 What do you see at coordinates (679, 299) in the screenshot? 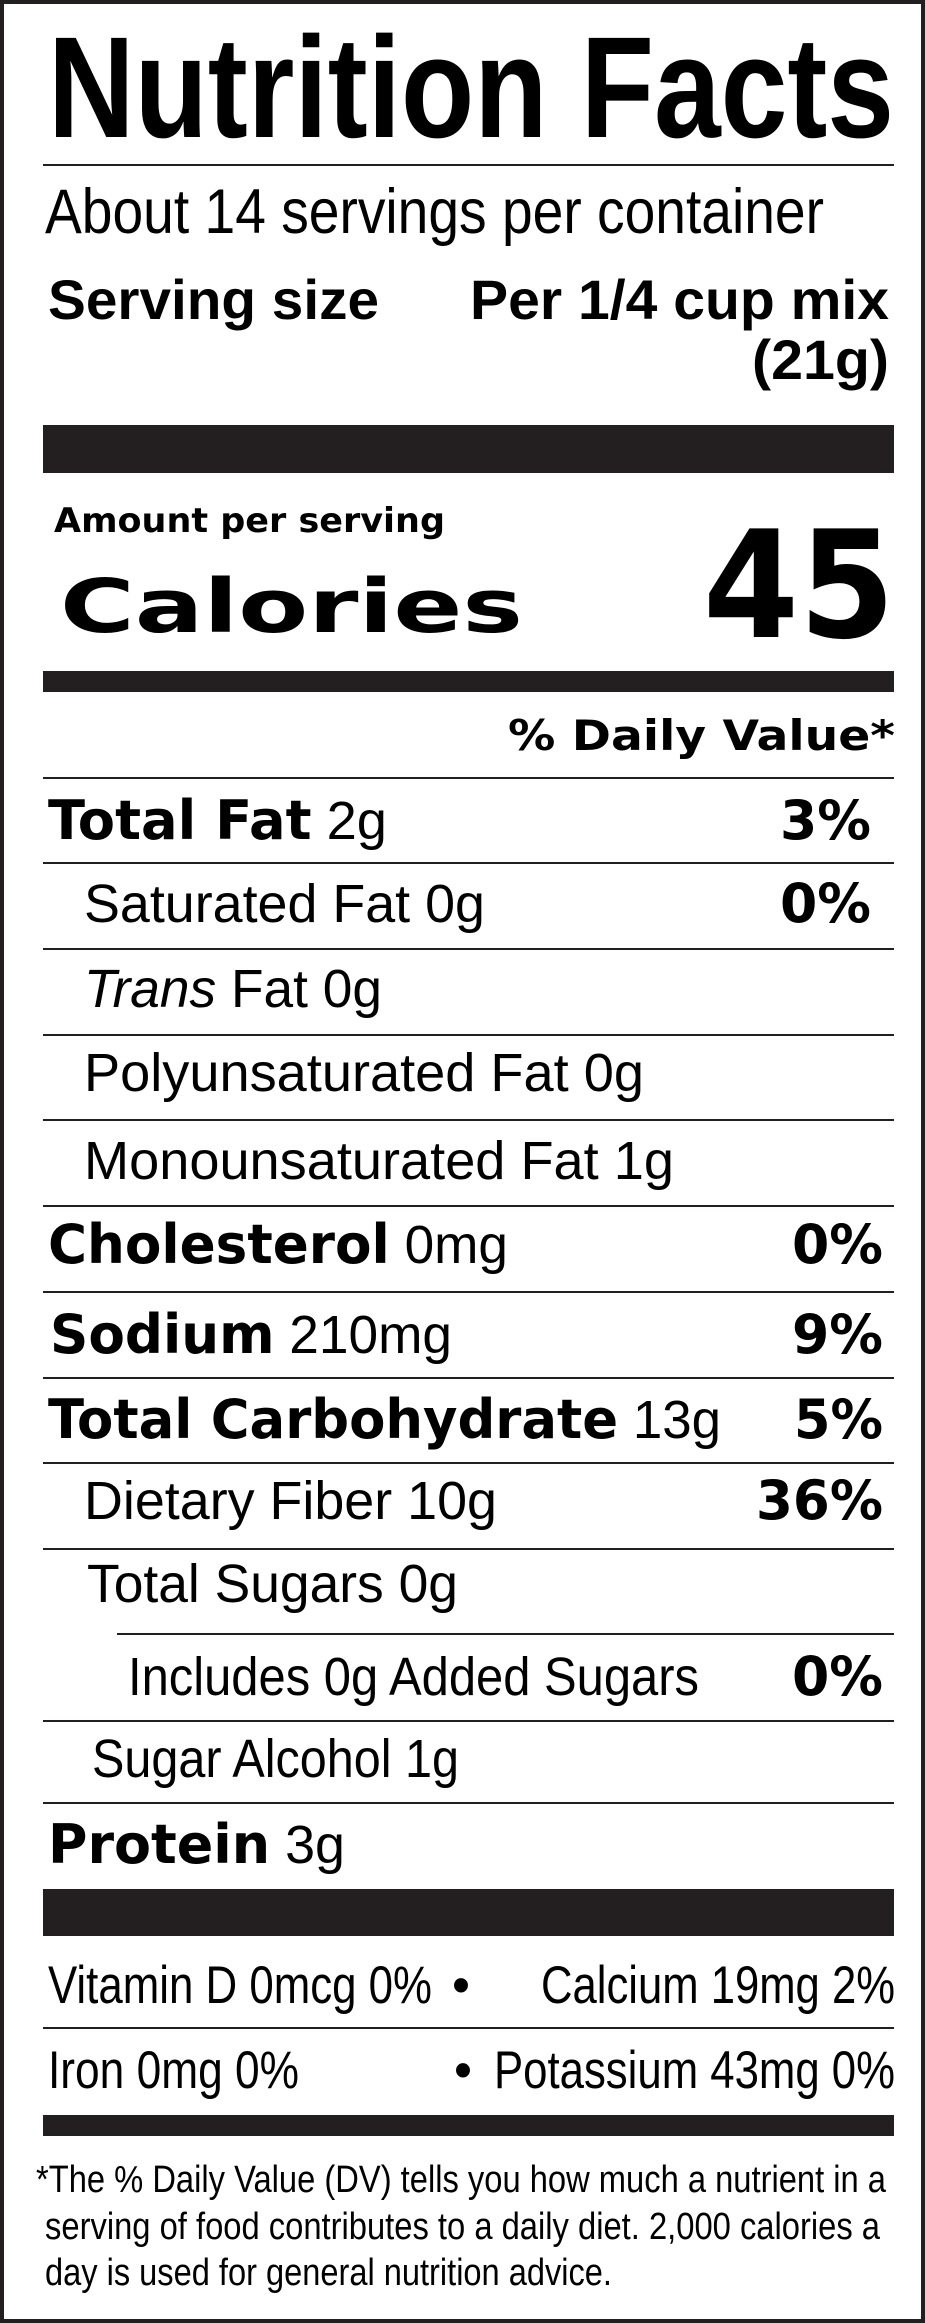
I see `serving-size-value: Per 1/4 cup mix` at bounding box center [679, 299].